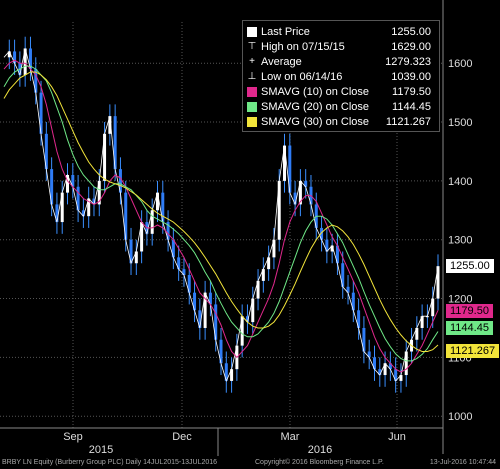 This screenshot has width=500, height=469. I want to click on x-tick-label: Sep, so click(73, 437).